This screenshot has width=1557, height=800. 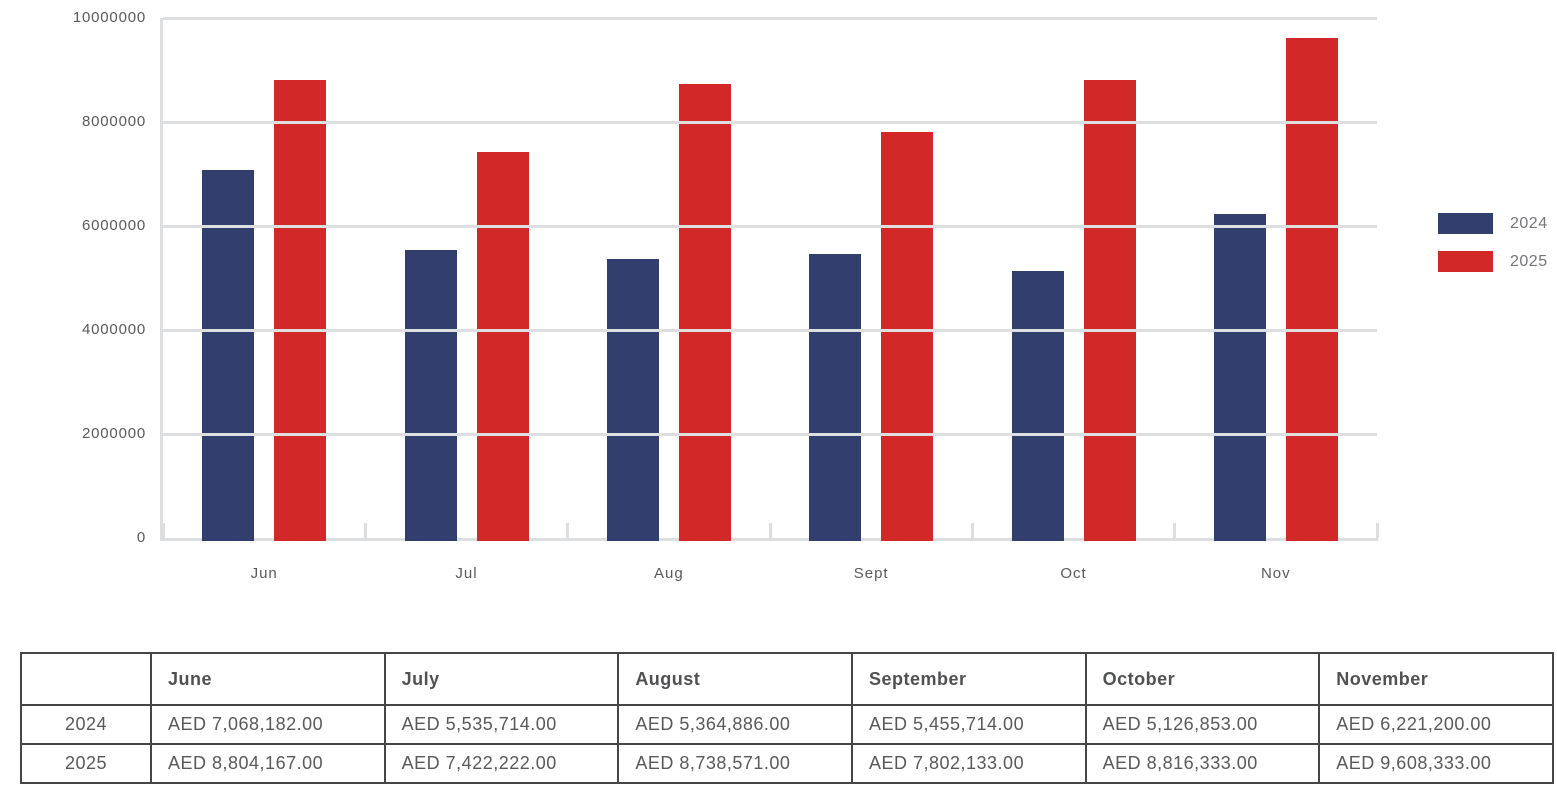 I want to click on bar-2025-aug, so click(x=704, y=312).